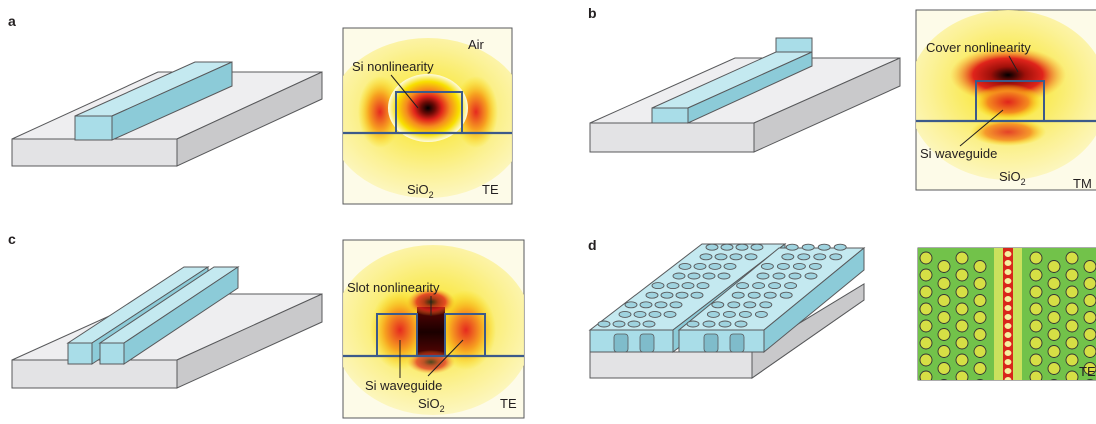 The width and height of the screenshot is (1096, 424). What do you see at coordinates (12, 21) in the screenshot?
I see `panel-letter-a: a` at bounding box center [12, 21].